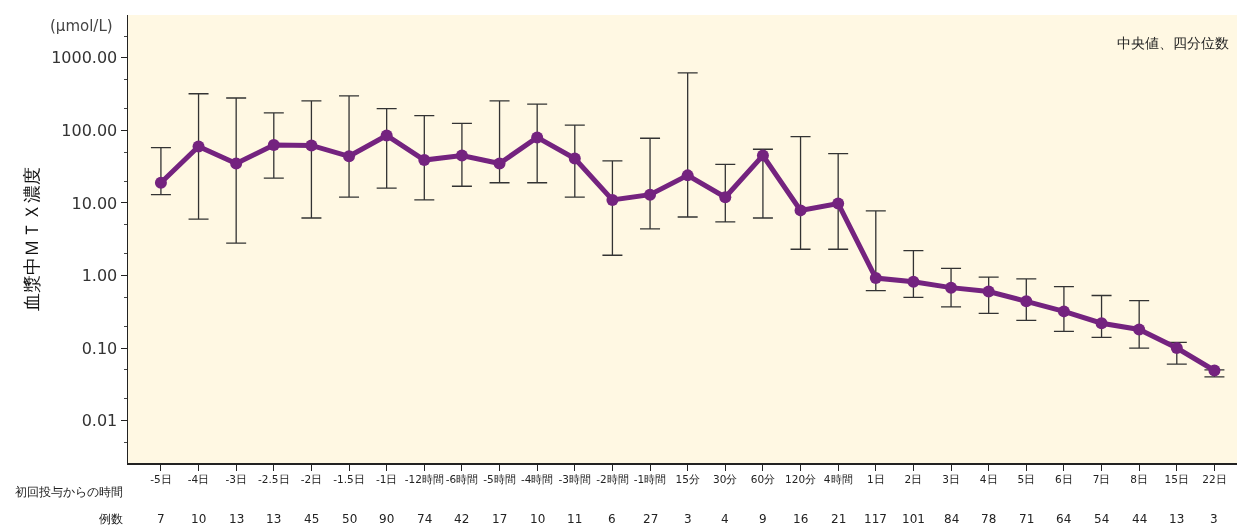 The width and height of the screenshot is (1239, 526). I want to click on y-tick-label: 10.00, so click(94, 203).